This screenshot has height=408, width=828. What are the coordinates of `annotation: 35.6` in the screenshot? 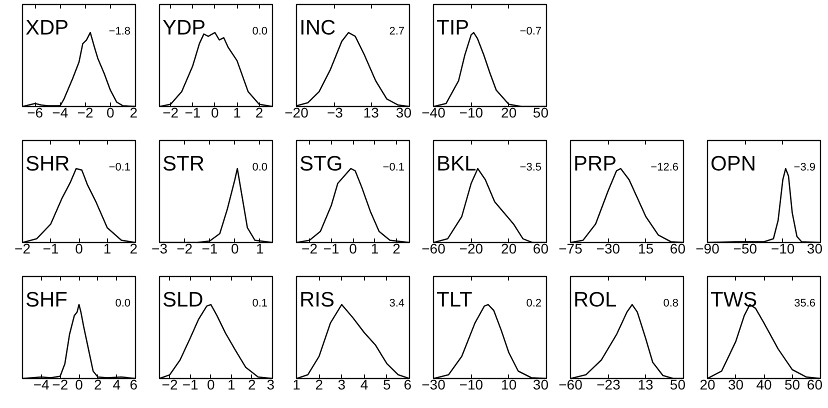 It's located at (805, 304).